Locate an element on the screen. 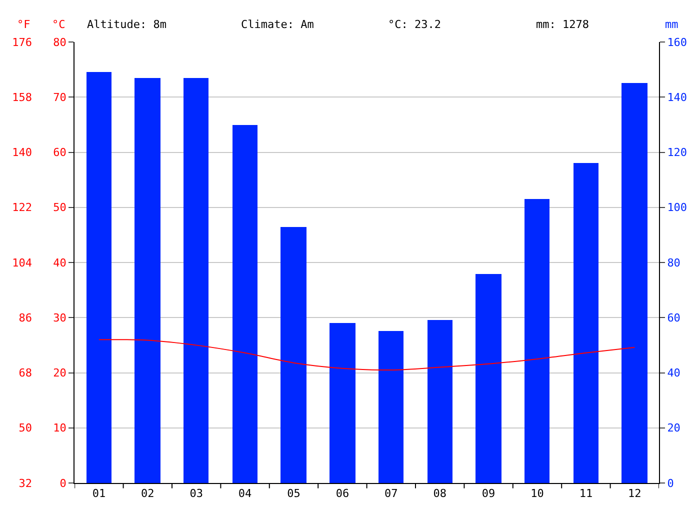 This screenshot has height=512, width=699. x-tick-label: 10 is located at coordinates (537, 493).